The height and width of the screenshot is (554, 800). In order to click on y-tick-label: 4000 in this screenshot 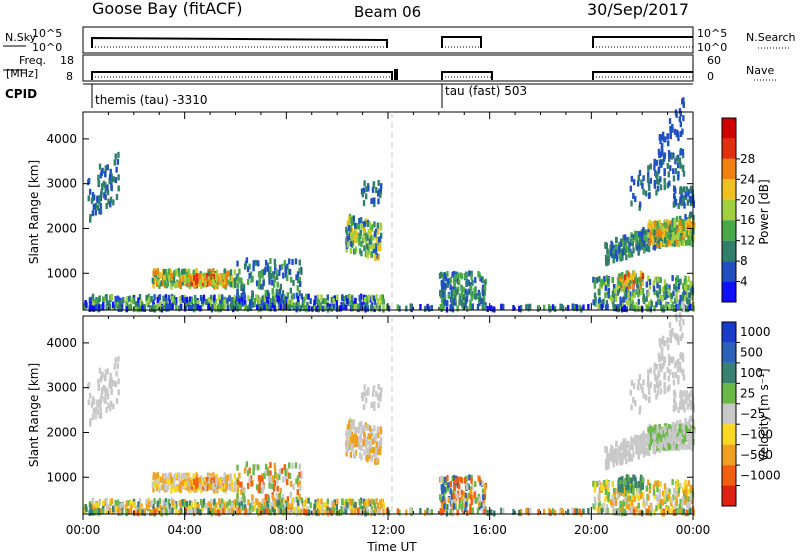, I will do `click(61, 139)`.